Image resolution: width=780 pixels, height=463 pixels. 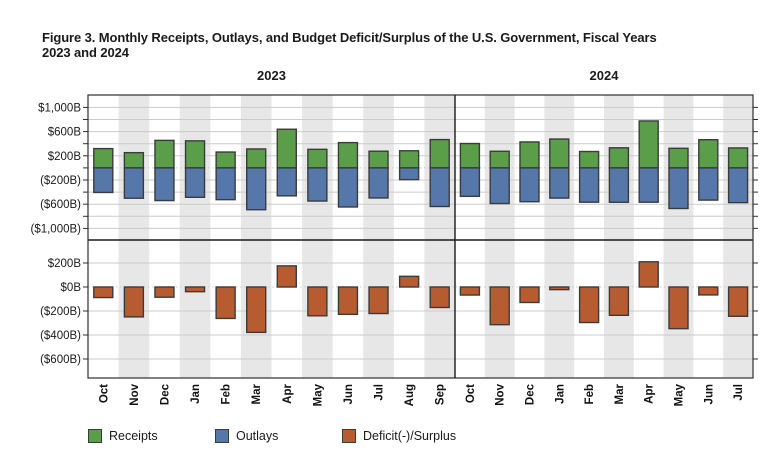 I want to click on month-label-2024-Nov: Nov, so click(x=501, y=394).